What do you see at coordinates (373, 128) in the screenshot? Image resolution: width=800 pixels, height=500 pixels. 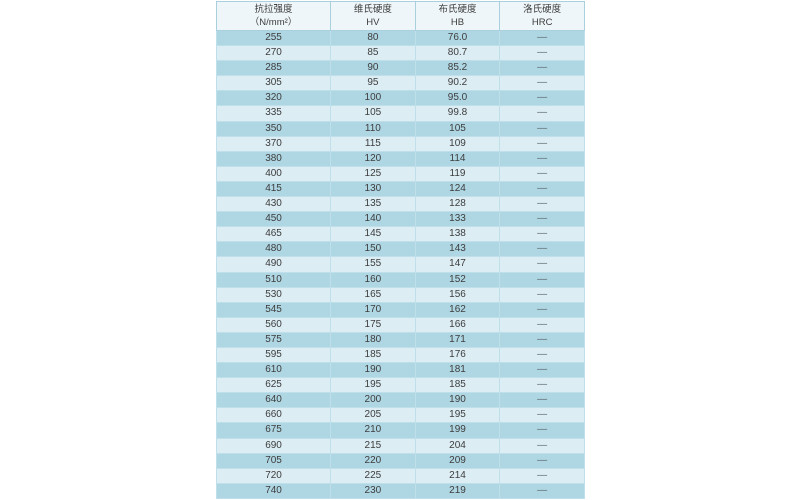 I see `table-cell: 110` at bounding box center [373, 128].